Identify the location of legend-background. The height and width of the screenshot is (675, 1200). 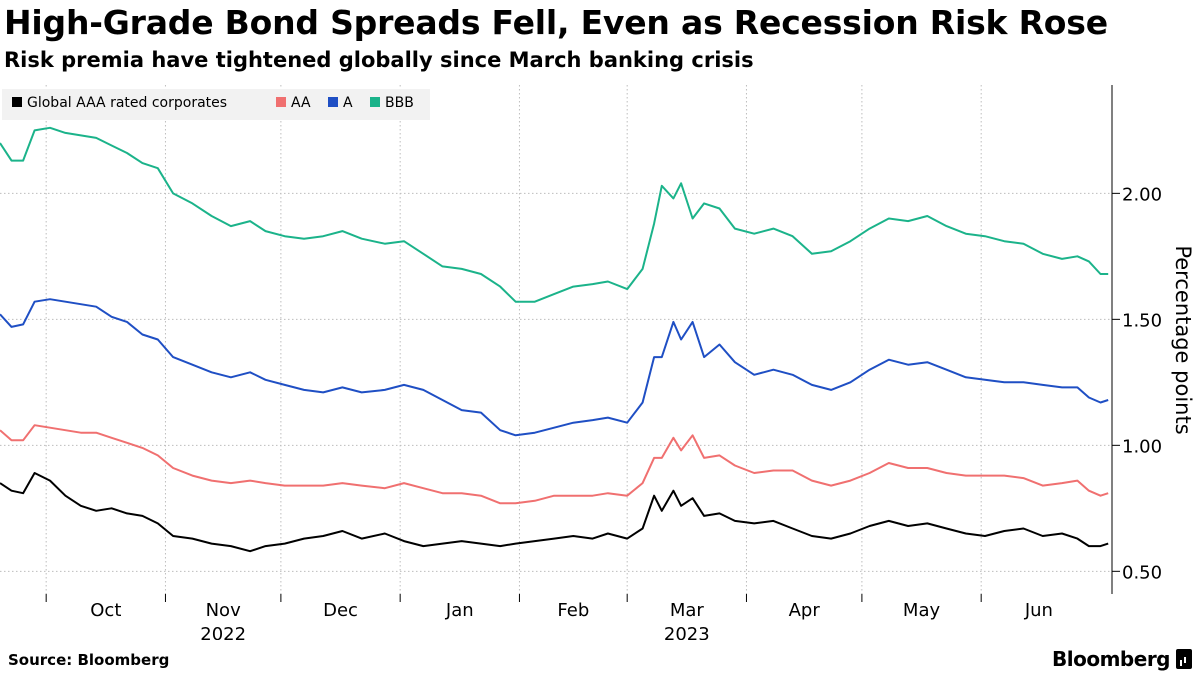
(216, 104).